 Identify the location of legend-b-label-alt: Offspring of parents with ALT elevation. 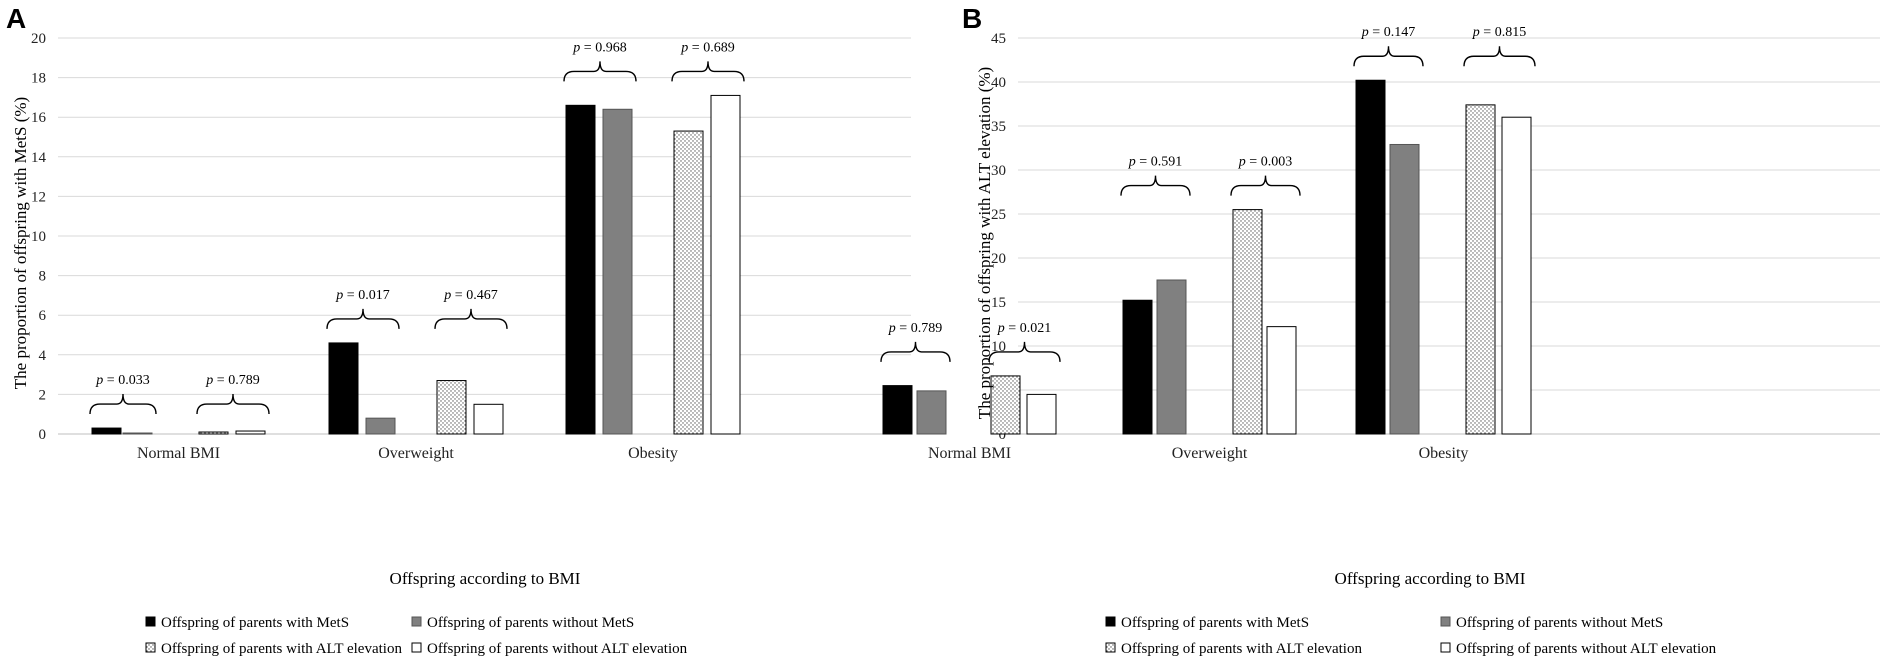
(1241, 649).